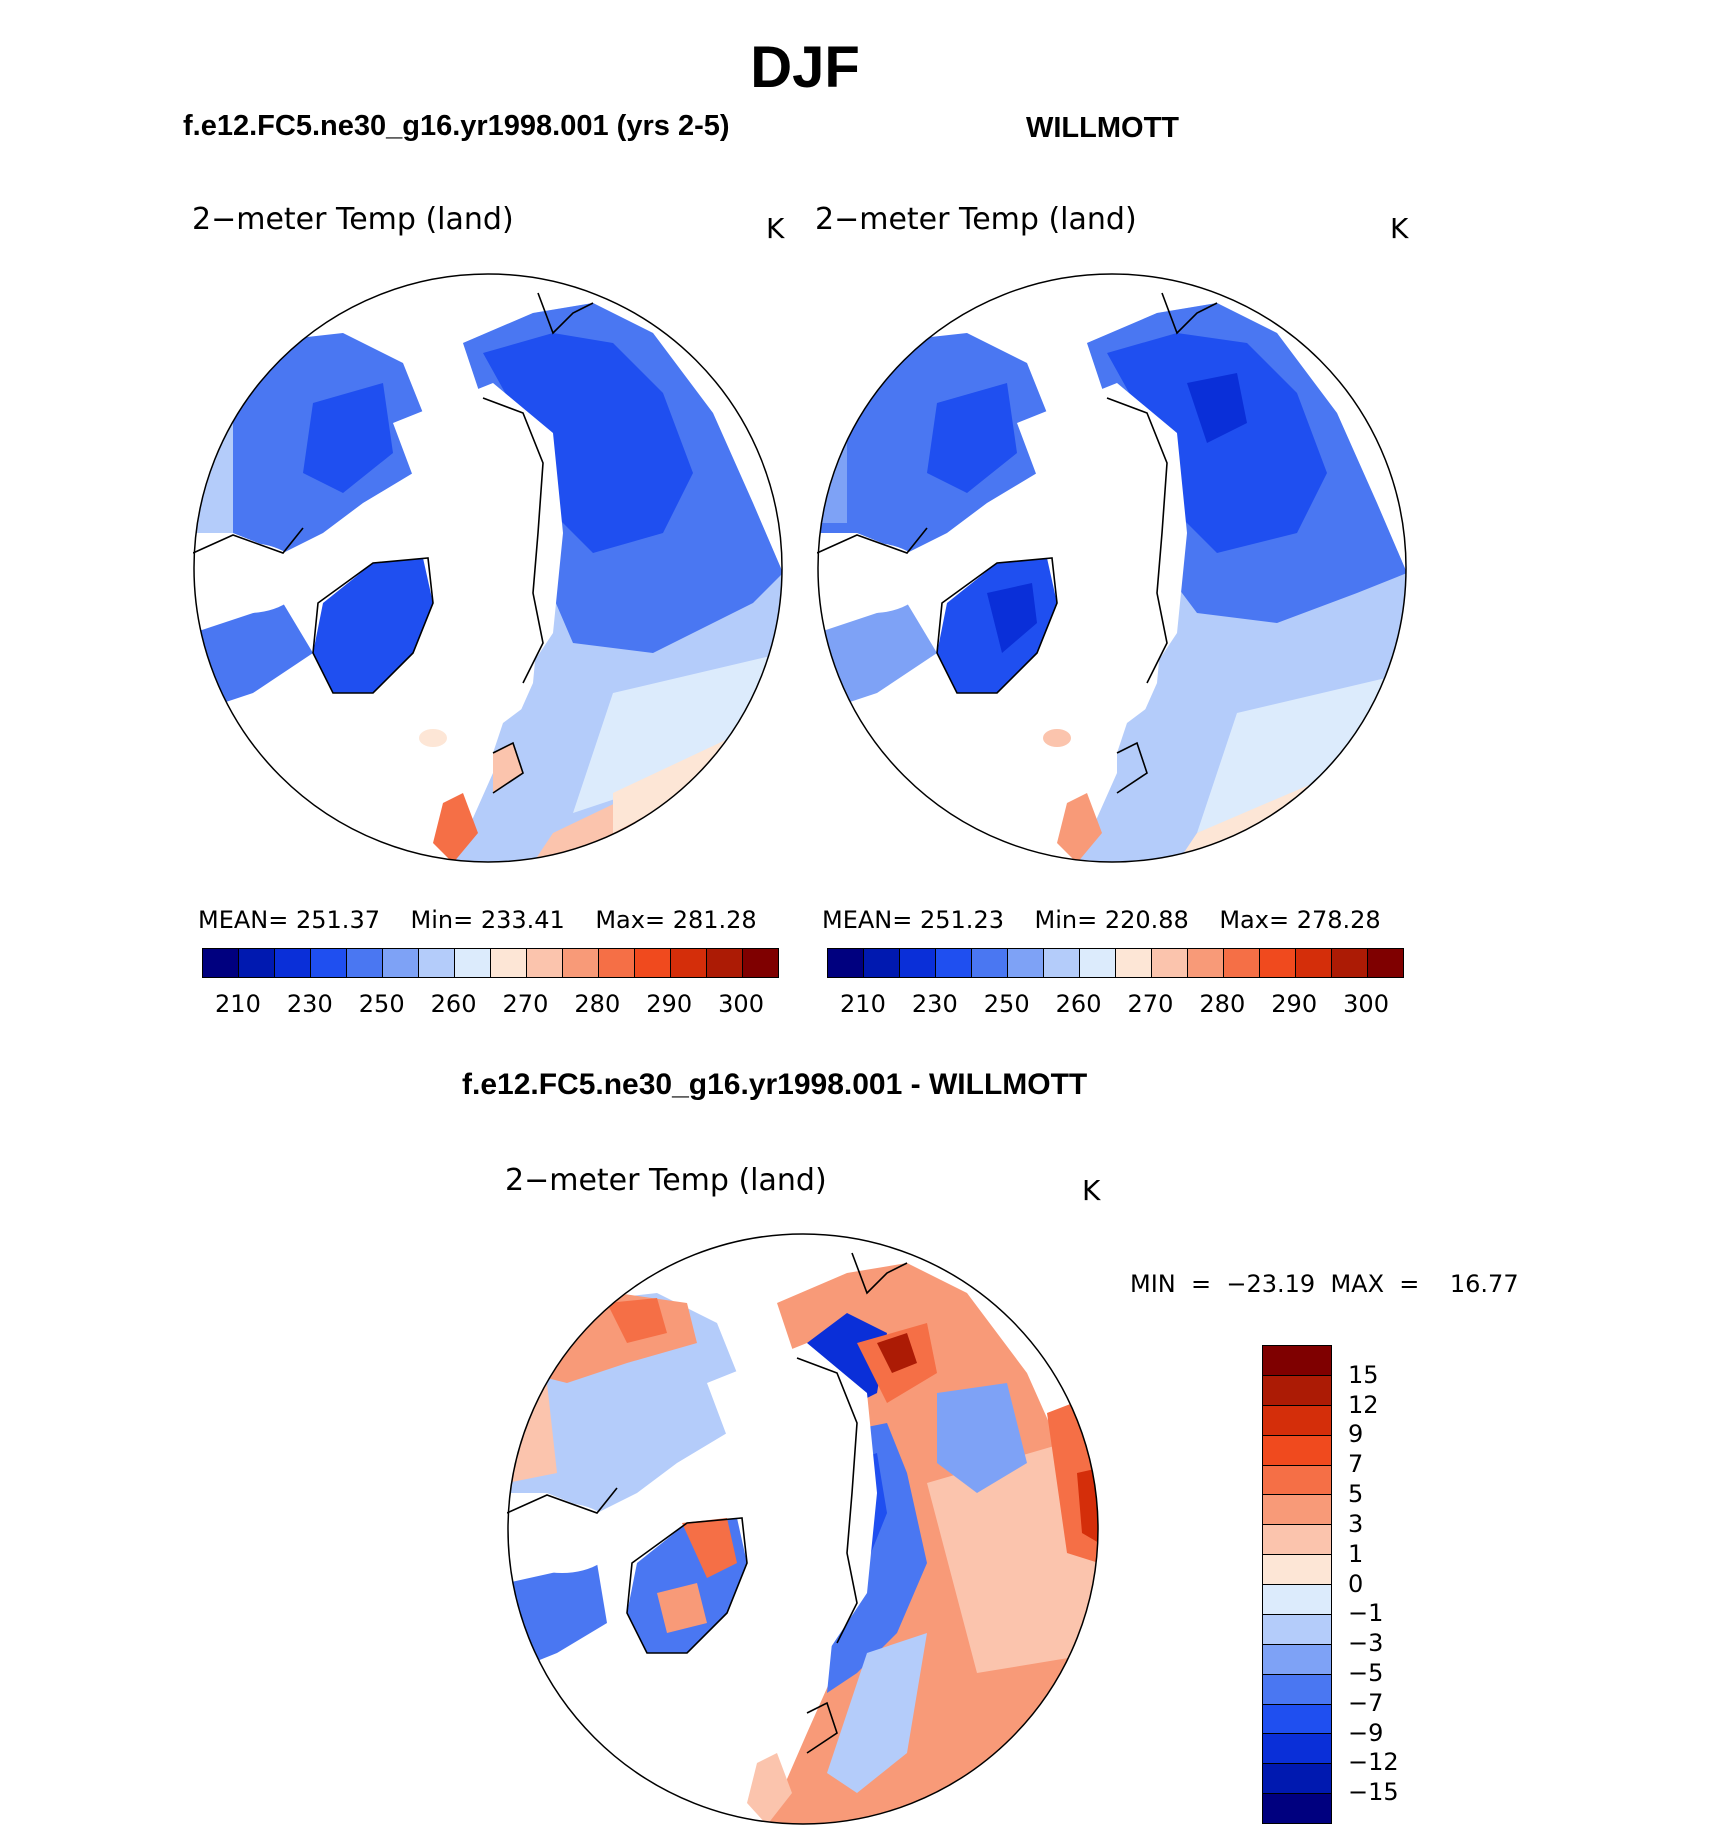 Image resolution: width=1710 pixels, height=1840 pixels. What do you see at coordinates (1356, 1583) in the screenshot?
I see `colorbar-tick-label: 0` at bounding box center [1356, 1583].